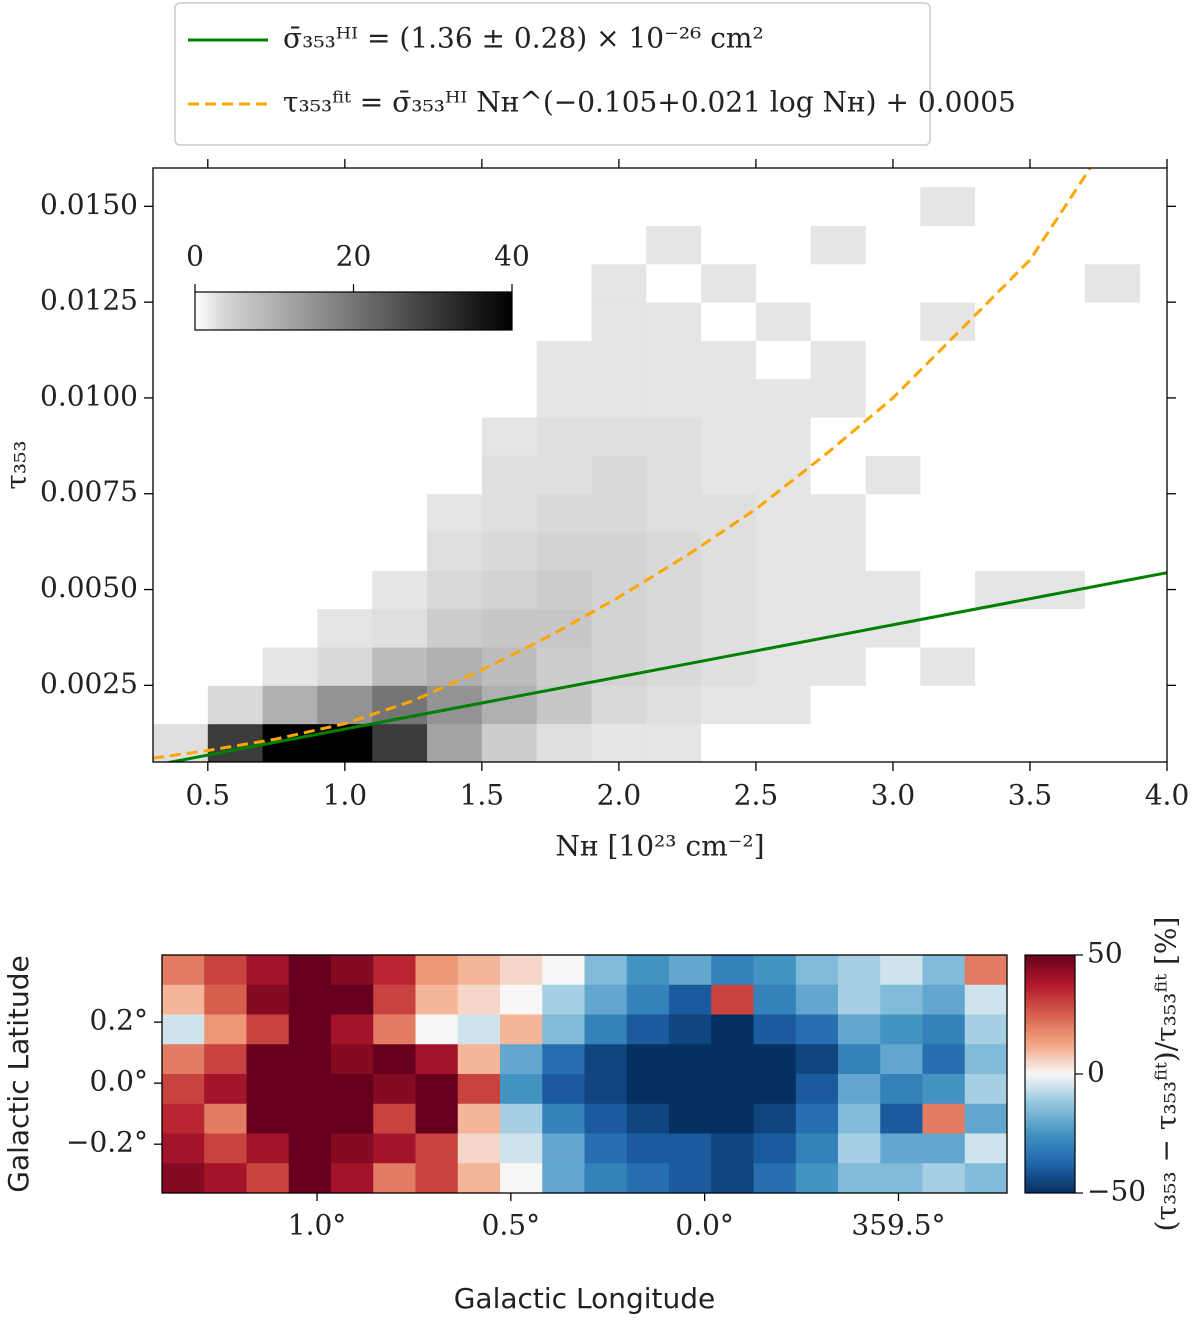  I want to click on colorbar-tick-label: 0, so click(195, 256).